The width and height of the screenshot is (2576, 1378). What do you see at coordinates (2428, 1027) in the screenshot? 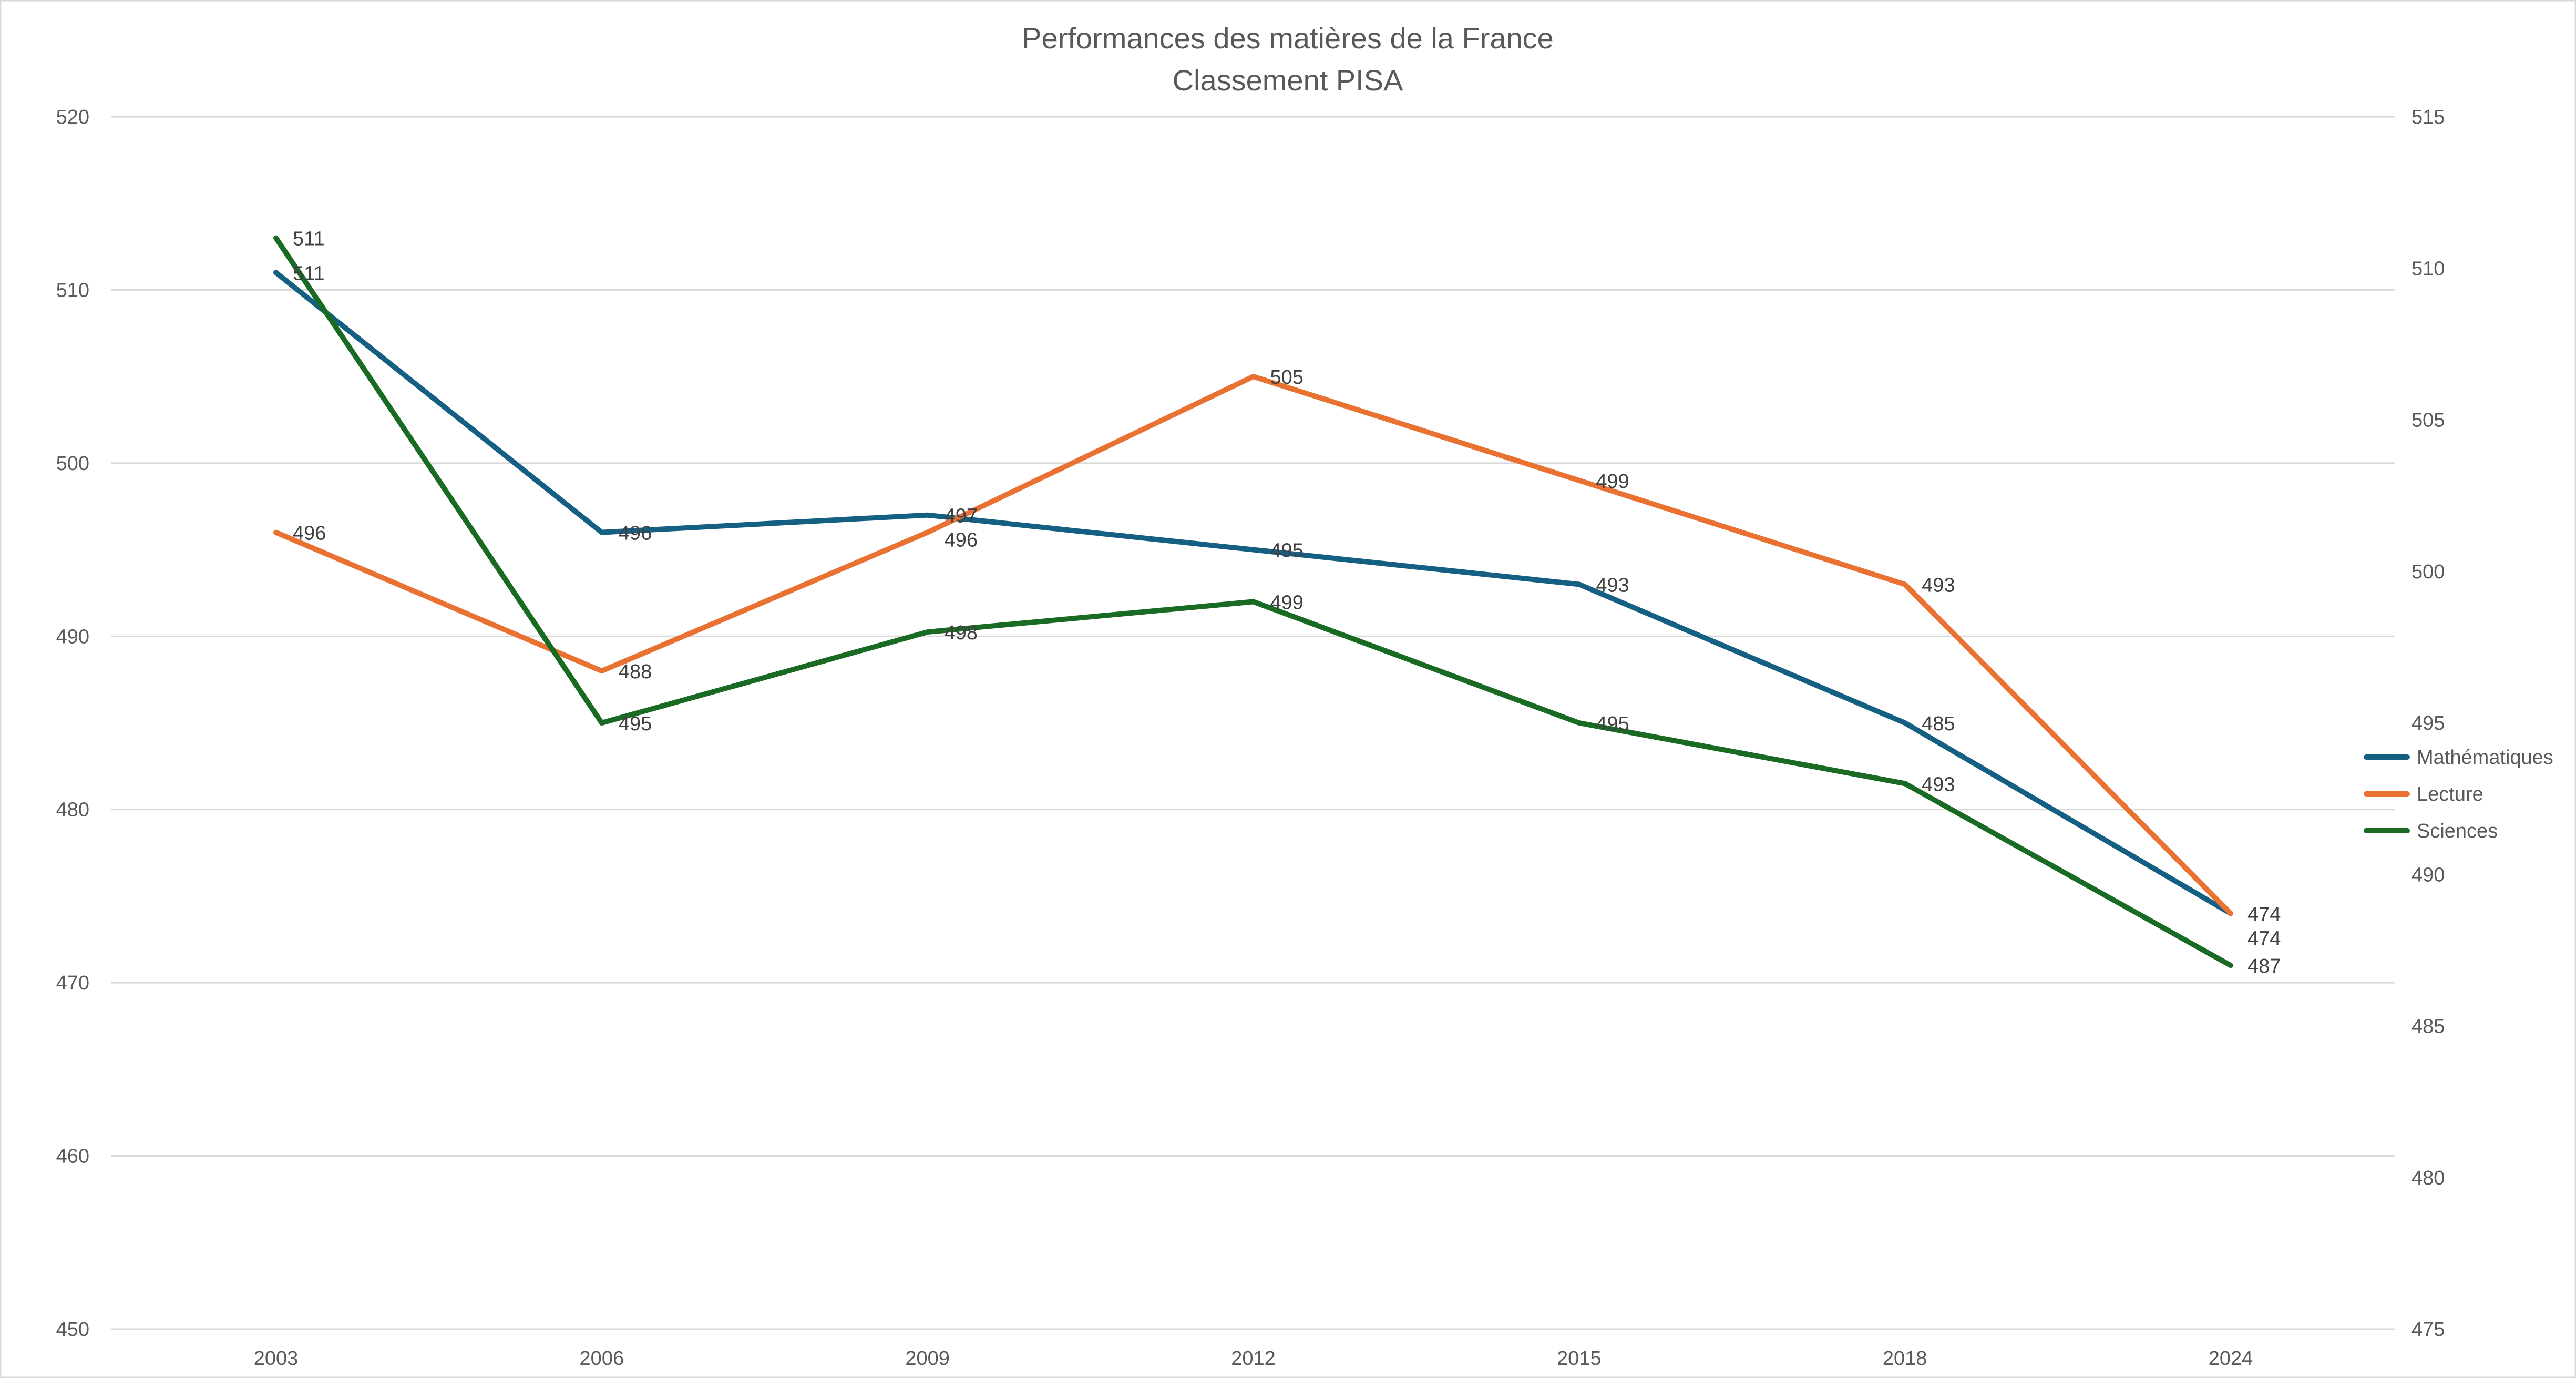
I see `y-right-tick-label: 485` at bounding box center [2428, 1027].